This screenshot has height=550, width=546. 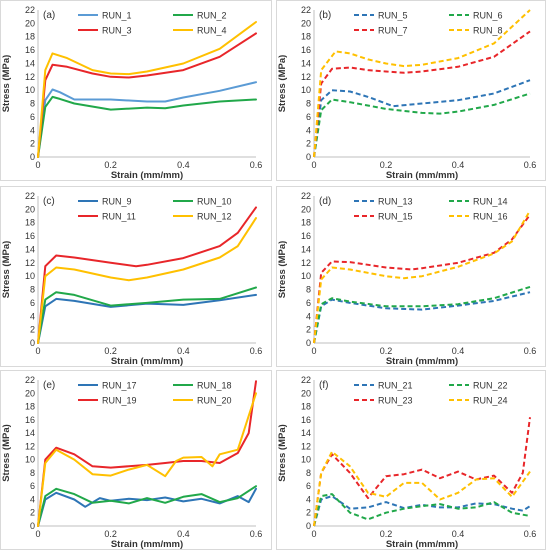 I want to click on legend-label: RUN_16, so click(x=490, y=217).